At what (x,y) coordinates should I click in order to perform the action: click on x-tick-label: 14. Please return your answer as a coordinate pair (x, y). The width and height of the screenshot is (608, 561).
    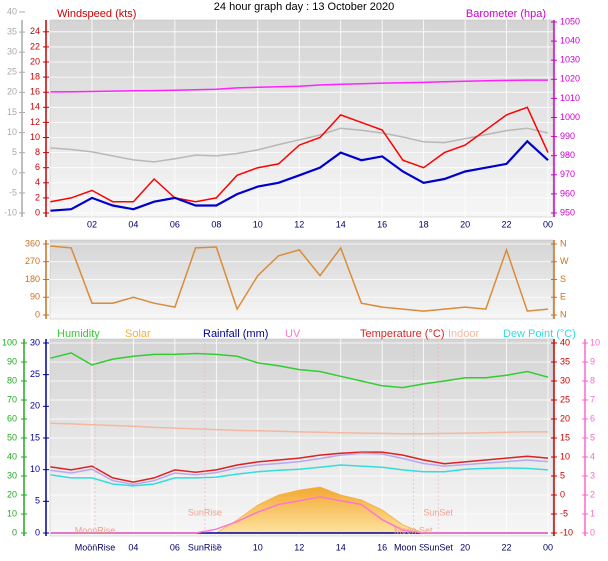
    Looking at the image, I should click on (341, 224).